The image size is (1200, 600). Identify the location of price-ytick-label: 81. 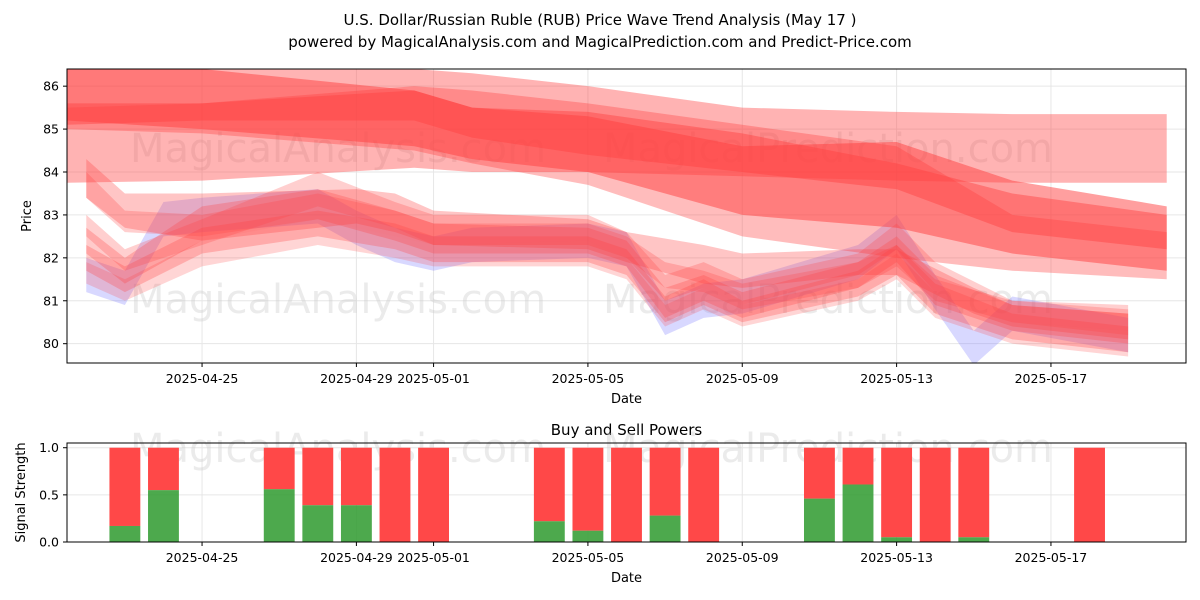
(51, 300).